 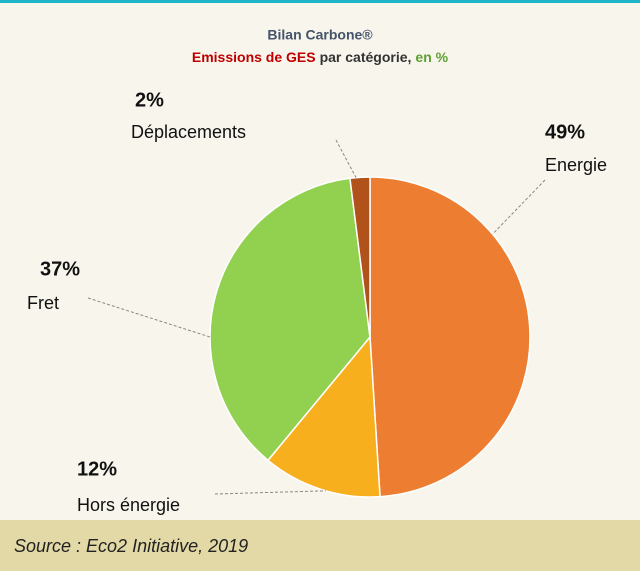 What do you see at coordinates (60, 269) in the screenshot?
I see `data-label: 37%` at bounding box center [60, 269].